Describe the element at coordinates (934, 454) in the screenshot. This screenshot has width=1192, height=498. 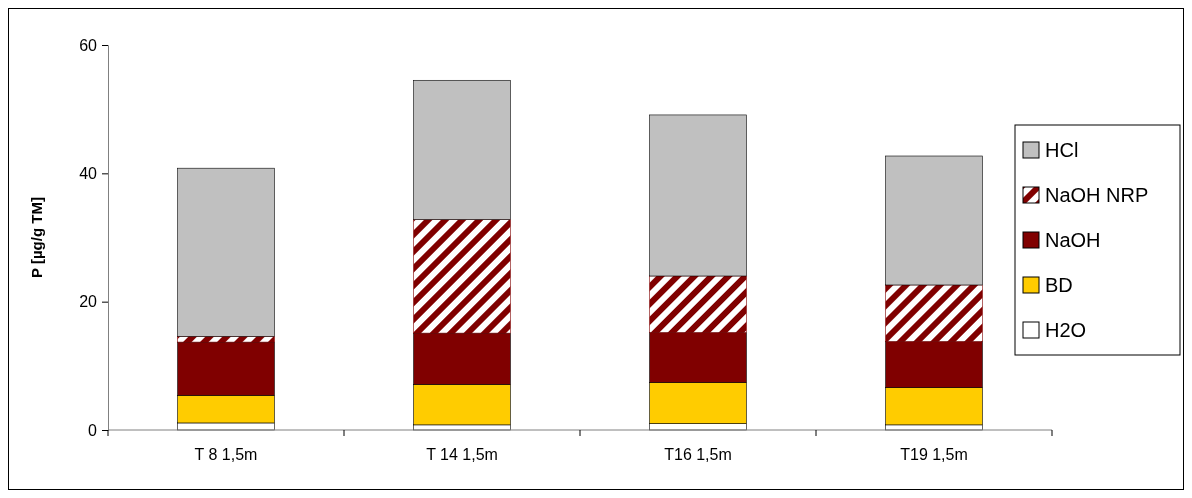
I see `x-tick-label: T19 1,5m` at that location.